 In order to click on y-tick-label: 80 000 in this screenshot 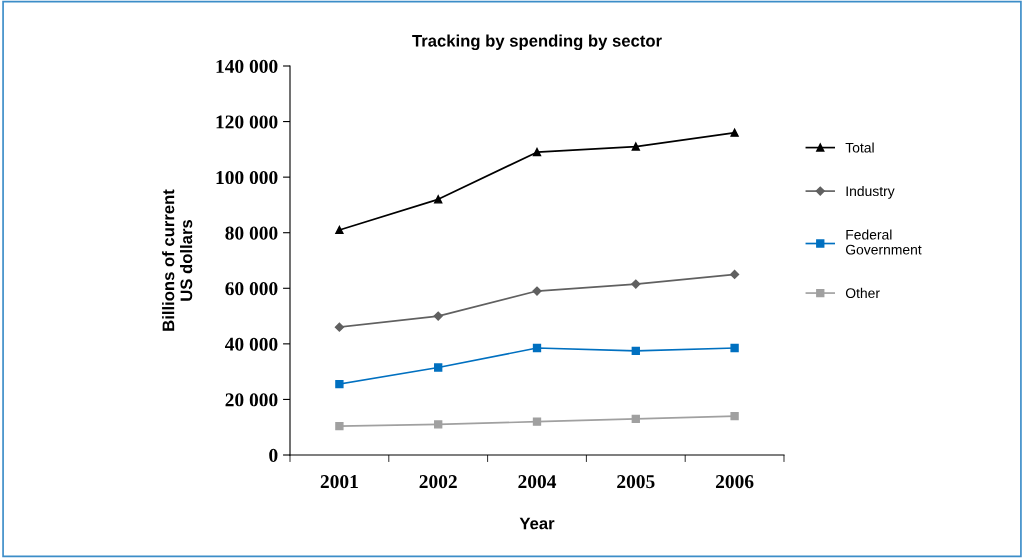, I will do `click(251, 233)`.